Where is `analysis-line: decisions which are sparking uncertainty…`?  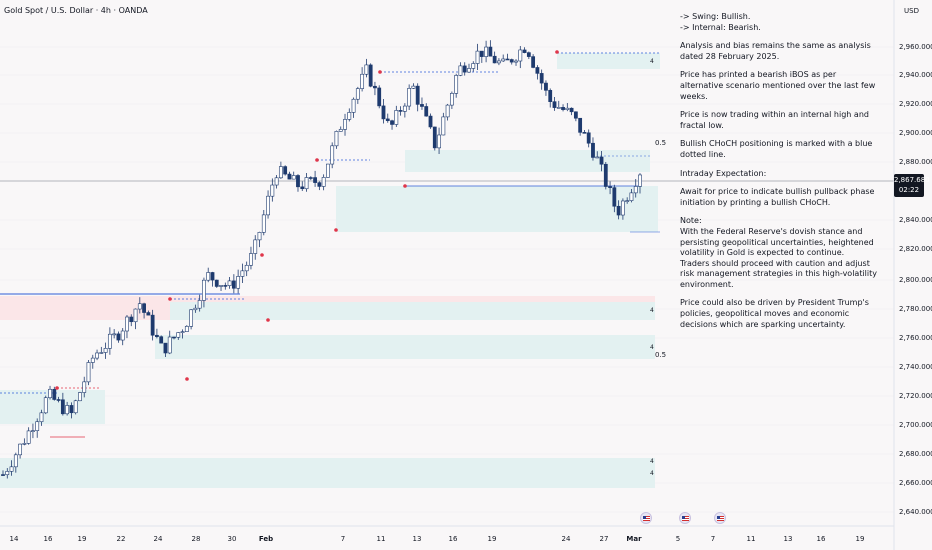
analysis-line: decisions which are sparking uncertainty… is located at coordinates (763, 324).